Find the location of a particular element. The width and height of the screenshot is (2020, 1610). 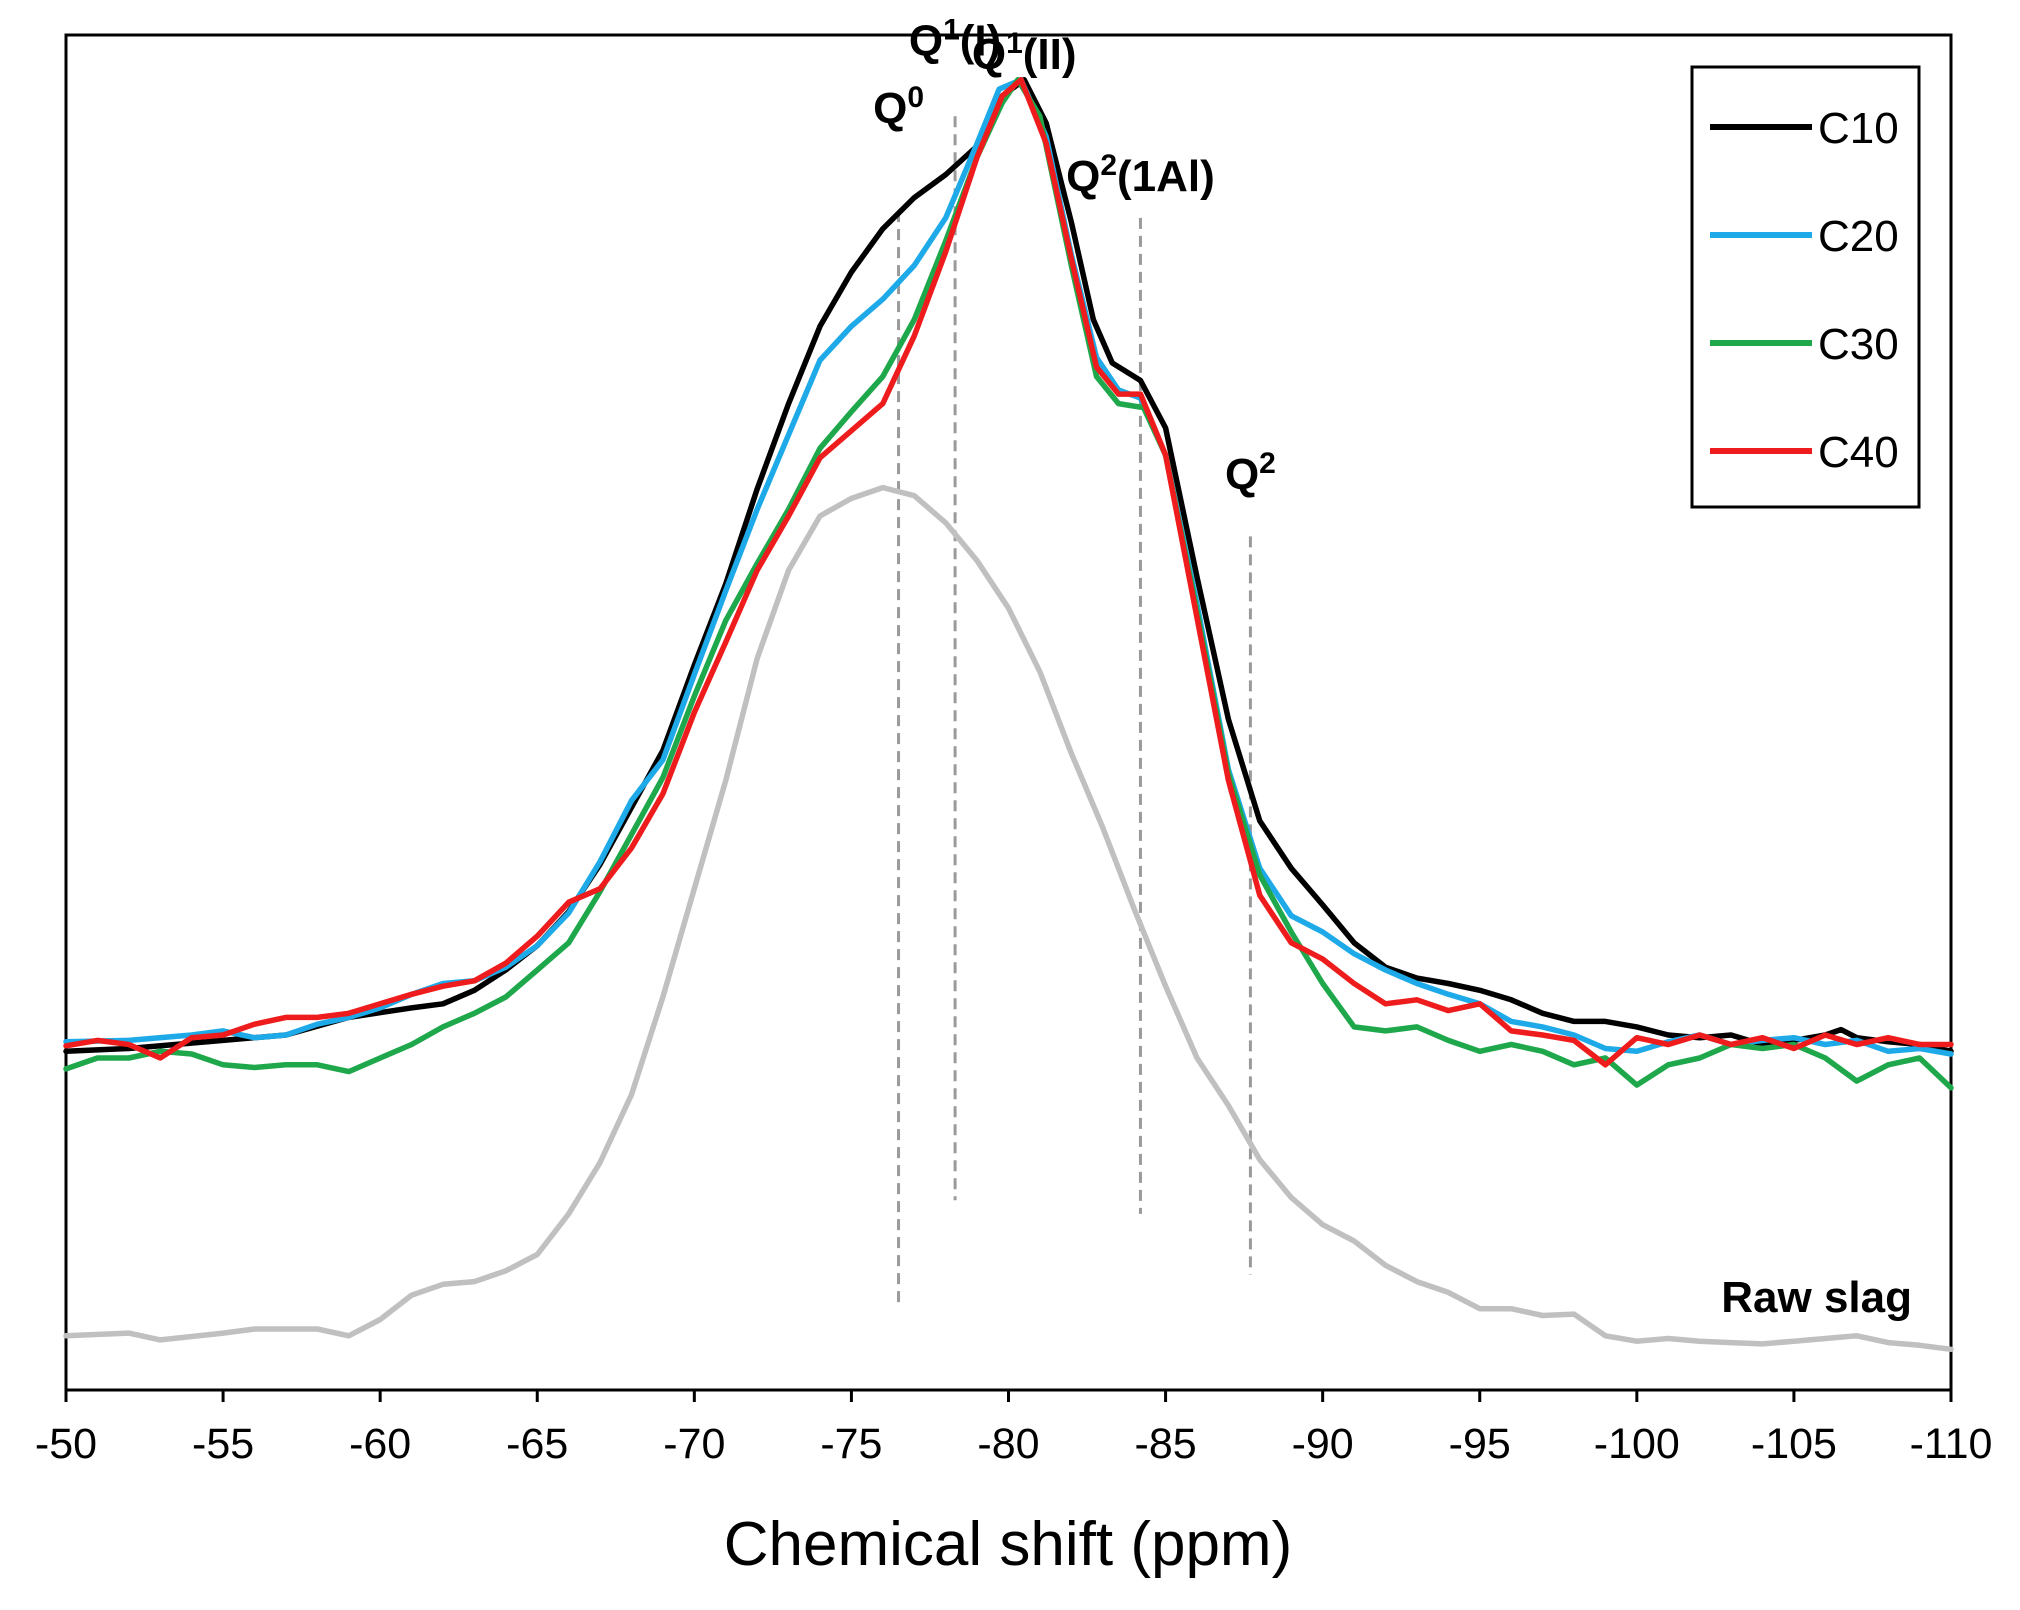

x-tick-label: -110 is located at coordinates (1951, 1444).